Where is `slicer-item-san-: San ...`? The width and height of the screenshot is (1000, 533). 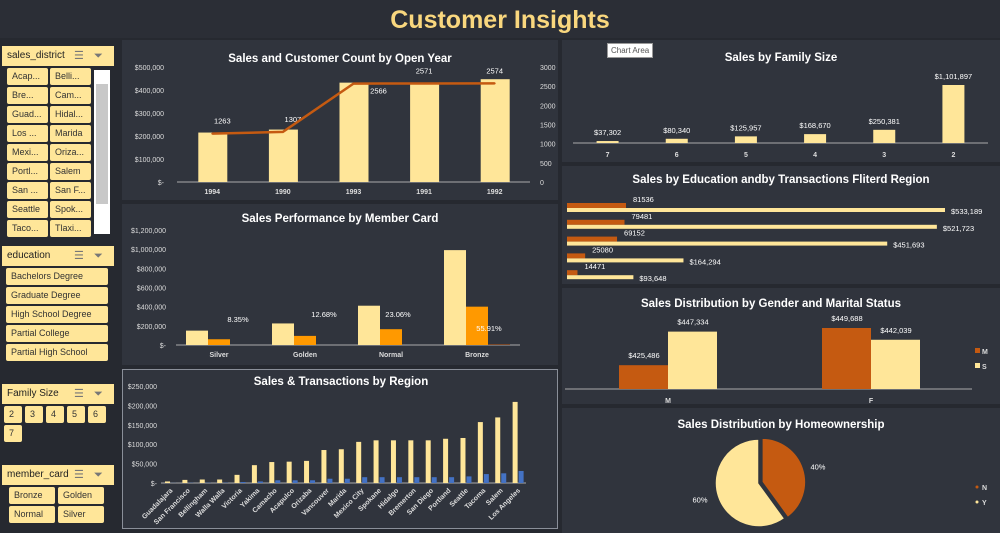
slicer-item-san-: San ... is located at coordinates (27, 190).